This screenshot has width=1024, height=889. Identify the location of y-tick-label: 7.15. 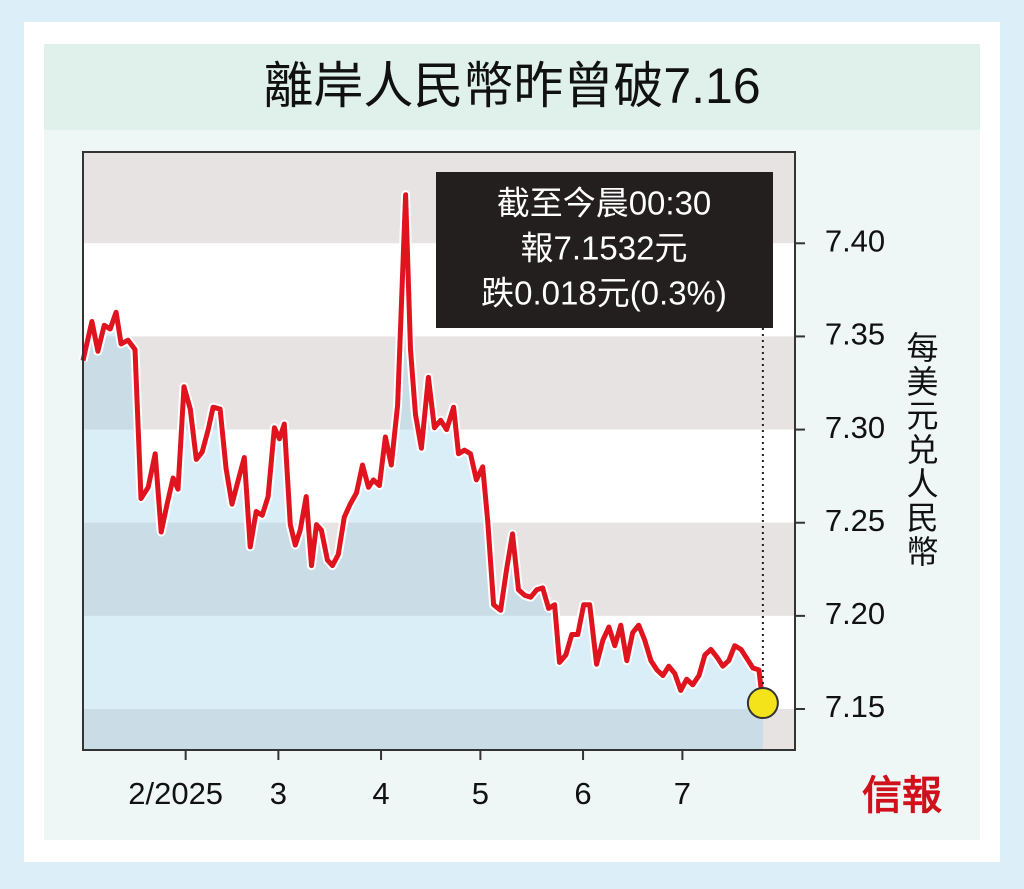
(855, 706).